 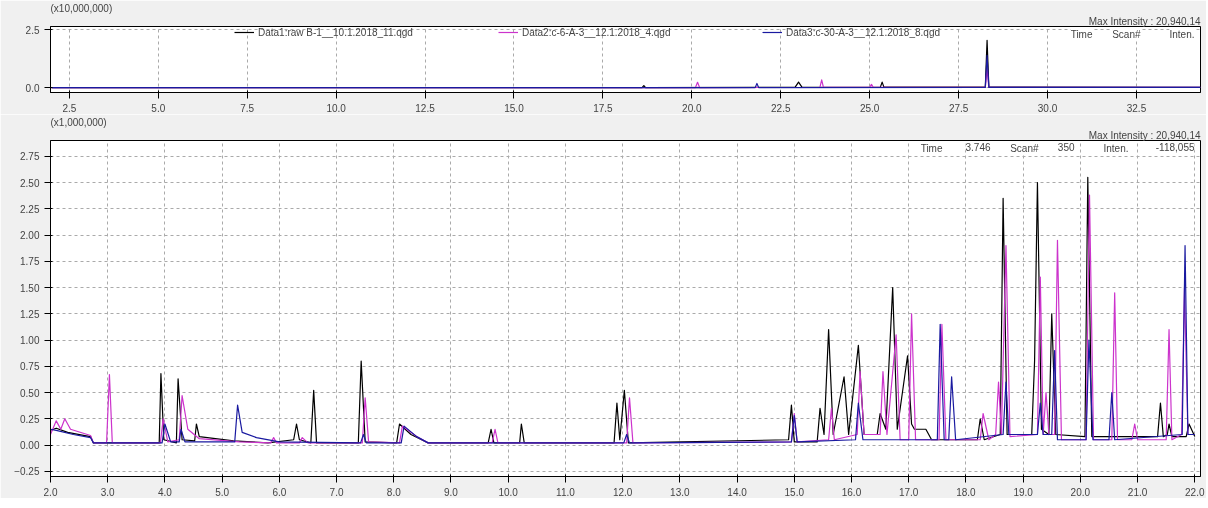 I want to click on y-tick-label: 0.00, so click(x=30, y=445).